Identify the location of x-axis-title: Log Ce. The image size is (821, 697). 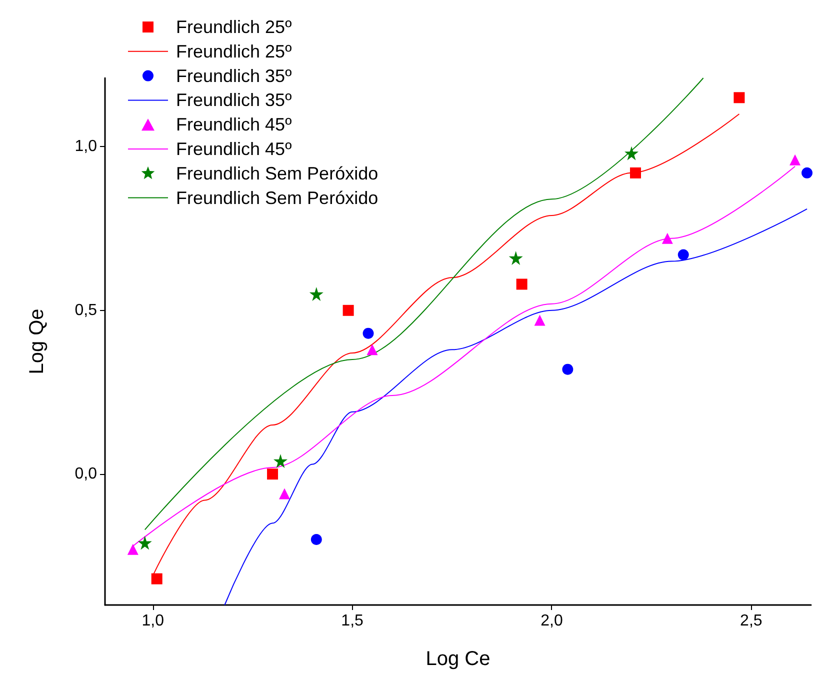
(458, 659).